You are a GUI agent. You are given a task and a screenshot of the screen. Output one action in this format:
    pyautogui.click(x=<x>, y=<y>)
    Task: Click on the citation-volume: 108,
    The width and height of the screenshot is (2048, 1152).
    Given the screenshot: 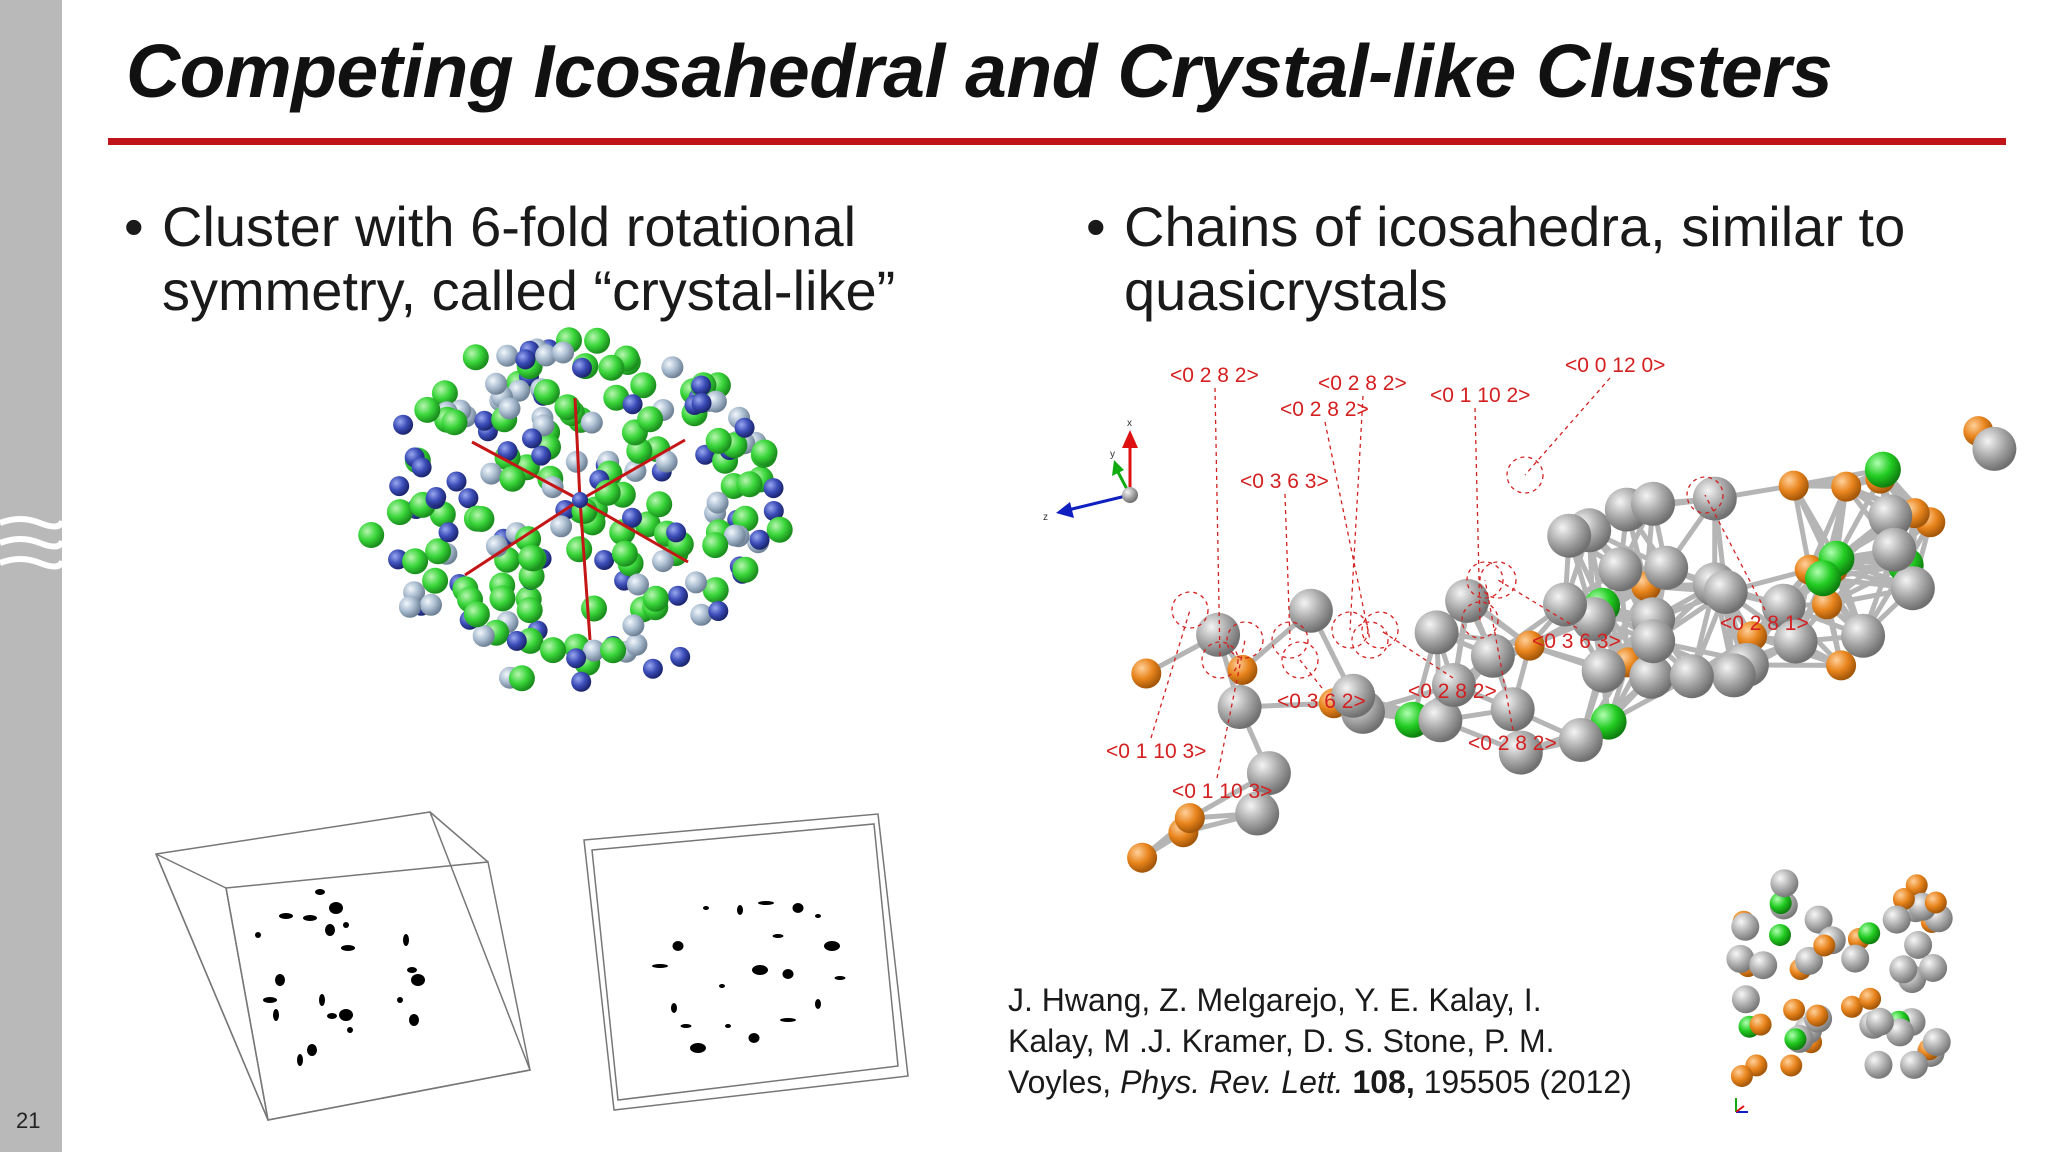 What is the action you would take?
    pyautogui.click(x=1383, y=1082)
    